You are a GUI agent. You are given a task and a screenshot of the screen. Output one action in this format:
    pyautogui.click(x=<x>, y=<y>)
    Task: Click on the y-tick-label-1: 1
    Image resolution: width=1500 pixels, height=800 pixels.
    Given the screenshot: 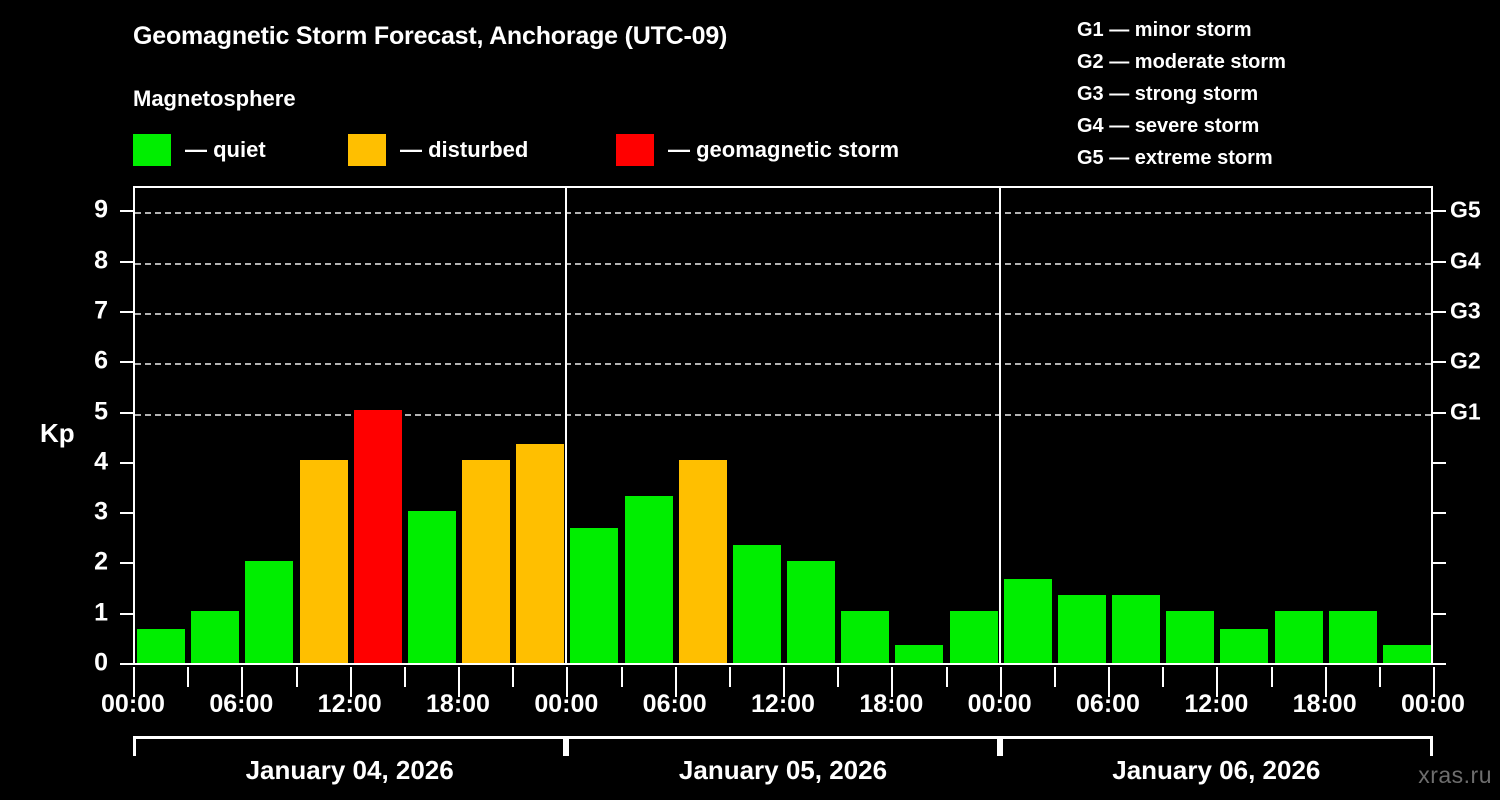 What is the action you would take?
    pyautogui.click(x=101, y=612)
    